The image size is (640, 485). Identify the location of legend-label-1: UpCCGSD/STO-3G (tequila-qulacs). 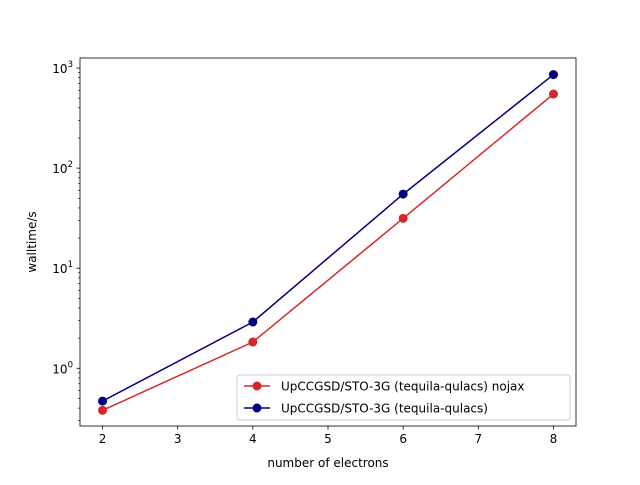
(384, 409).